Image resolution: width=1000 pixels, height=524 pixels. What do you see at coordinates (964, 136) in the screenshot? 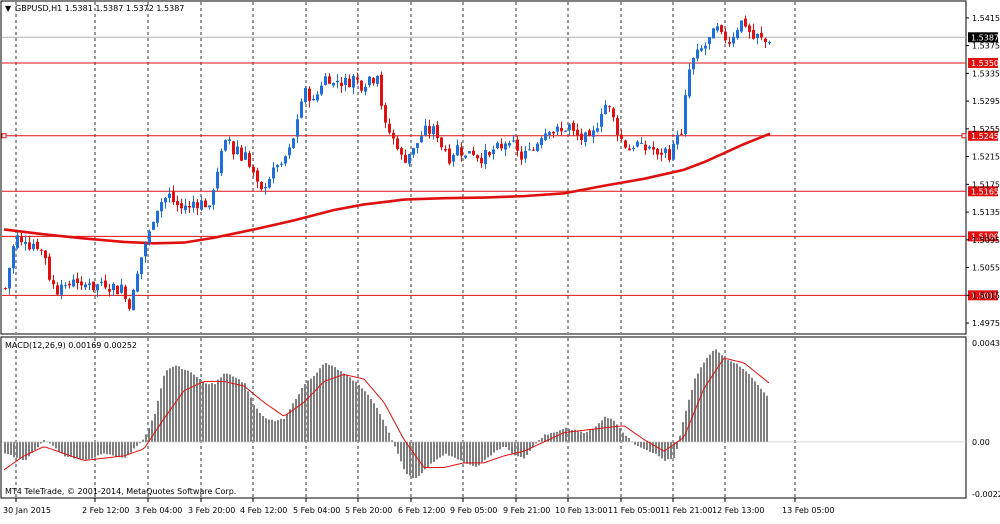
I see `level-anchor` at bounding box center [964, 136].